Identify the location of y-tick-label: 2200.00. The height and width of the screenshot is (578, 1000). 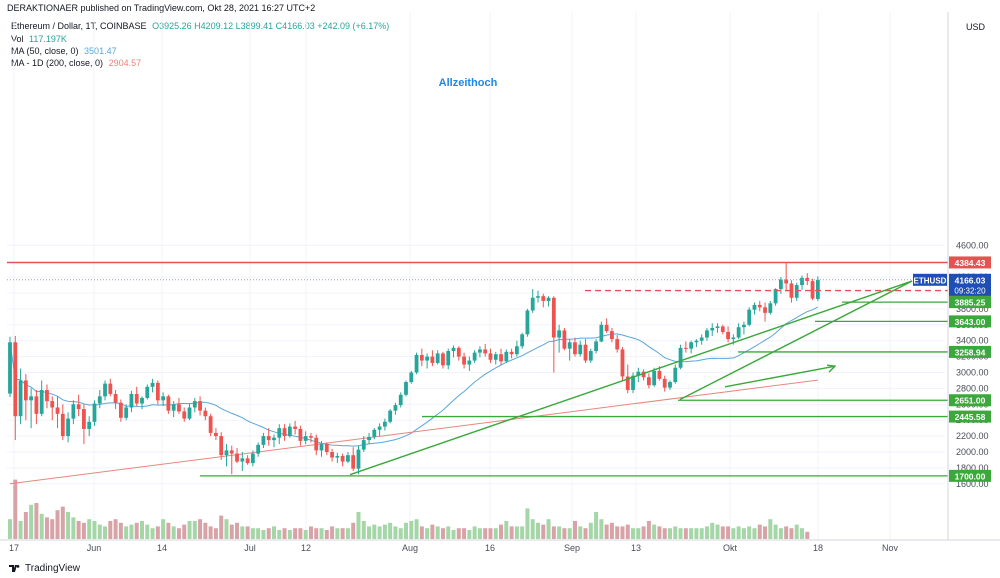
(972, 436).